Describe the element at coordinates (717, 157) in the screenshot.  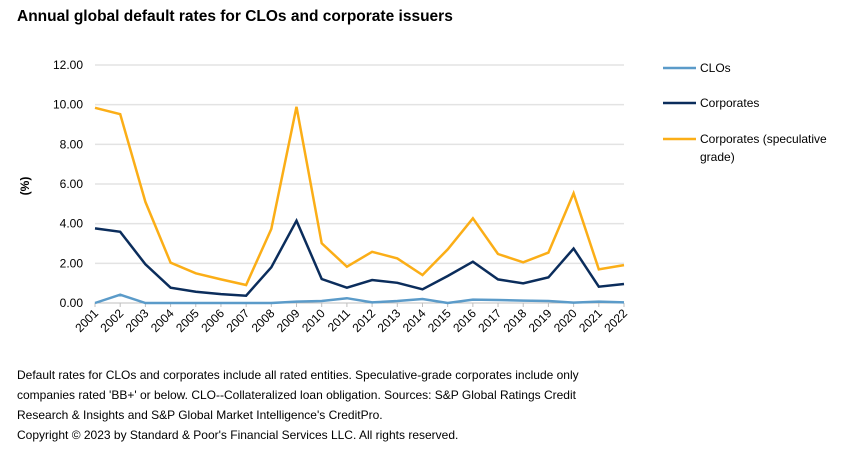
I see `legend-label: grade)` at that location.